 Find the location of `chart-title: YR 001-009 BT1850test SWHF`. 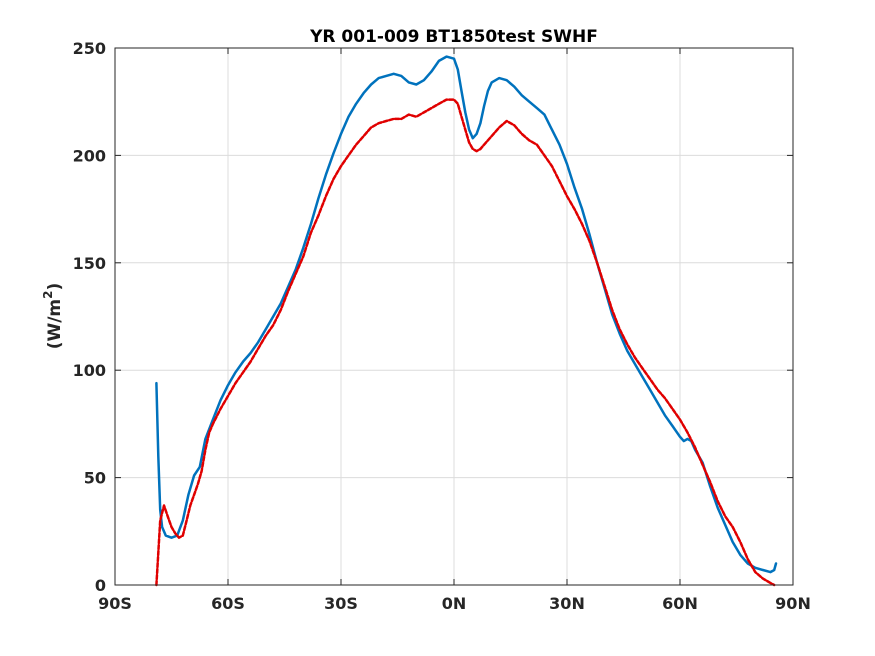

chart-title: YR 001-009 BT1850test SWHF is located at coordinates (453, 37).